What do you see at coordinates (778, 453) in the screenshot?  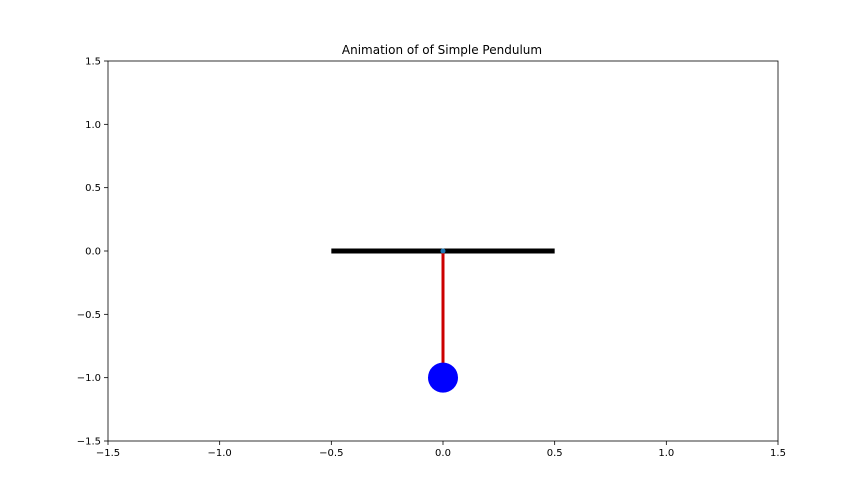 I see `x-tick-label: 1.5` at bounding box center [778, 453].